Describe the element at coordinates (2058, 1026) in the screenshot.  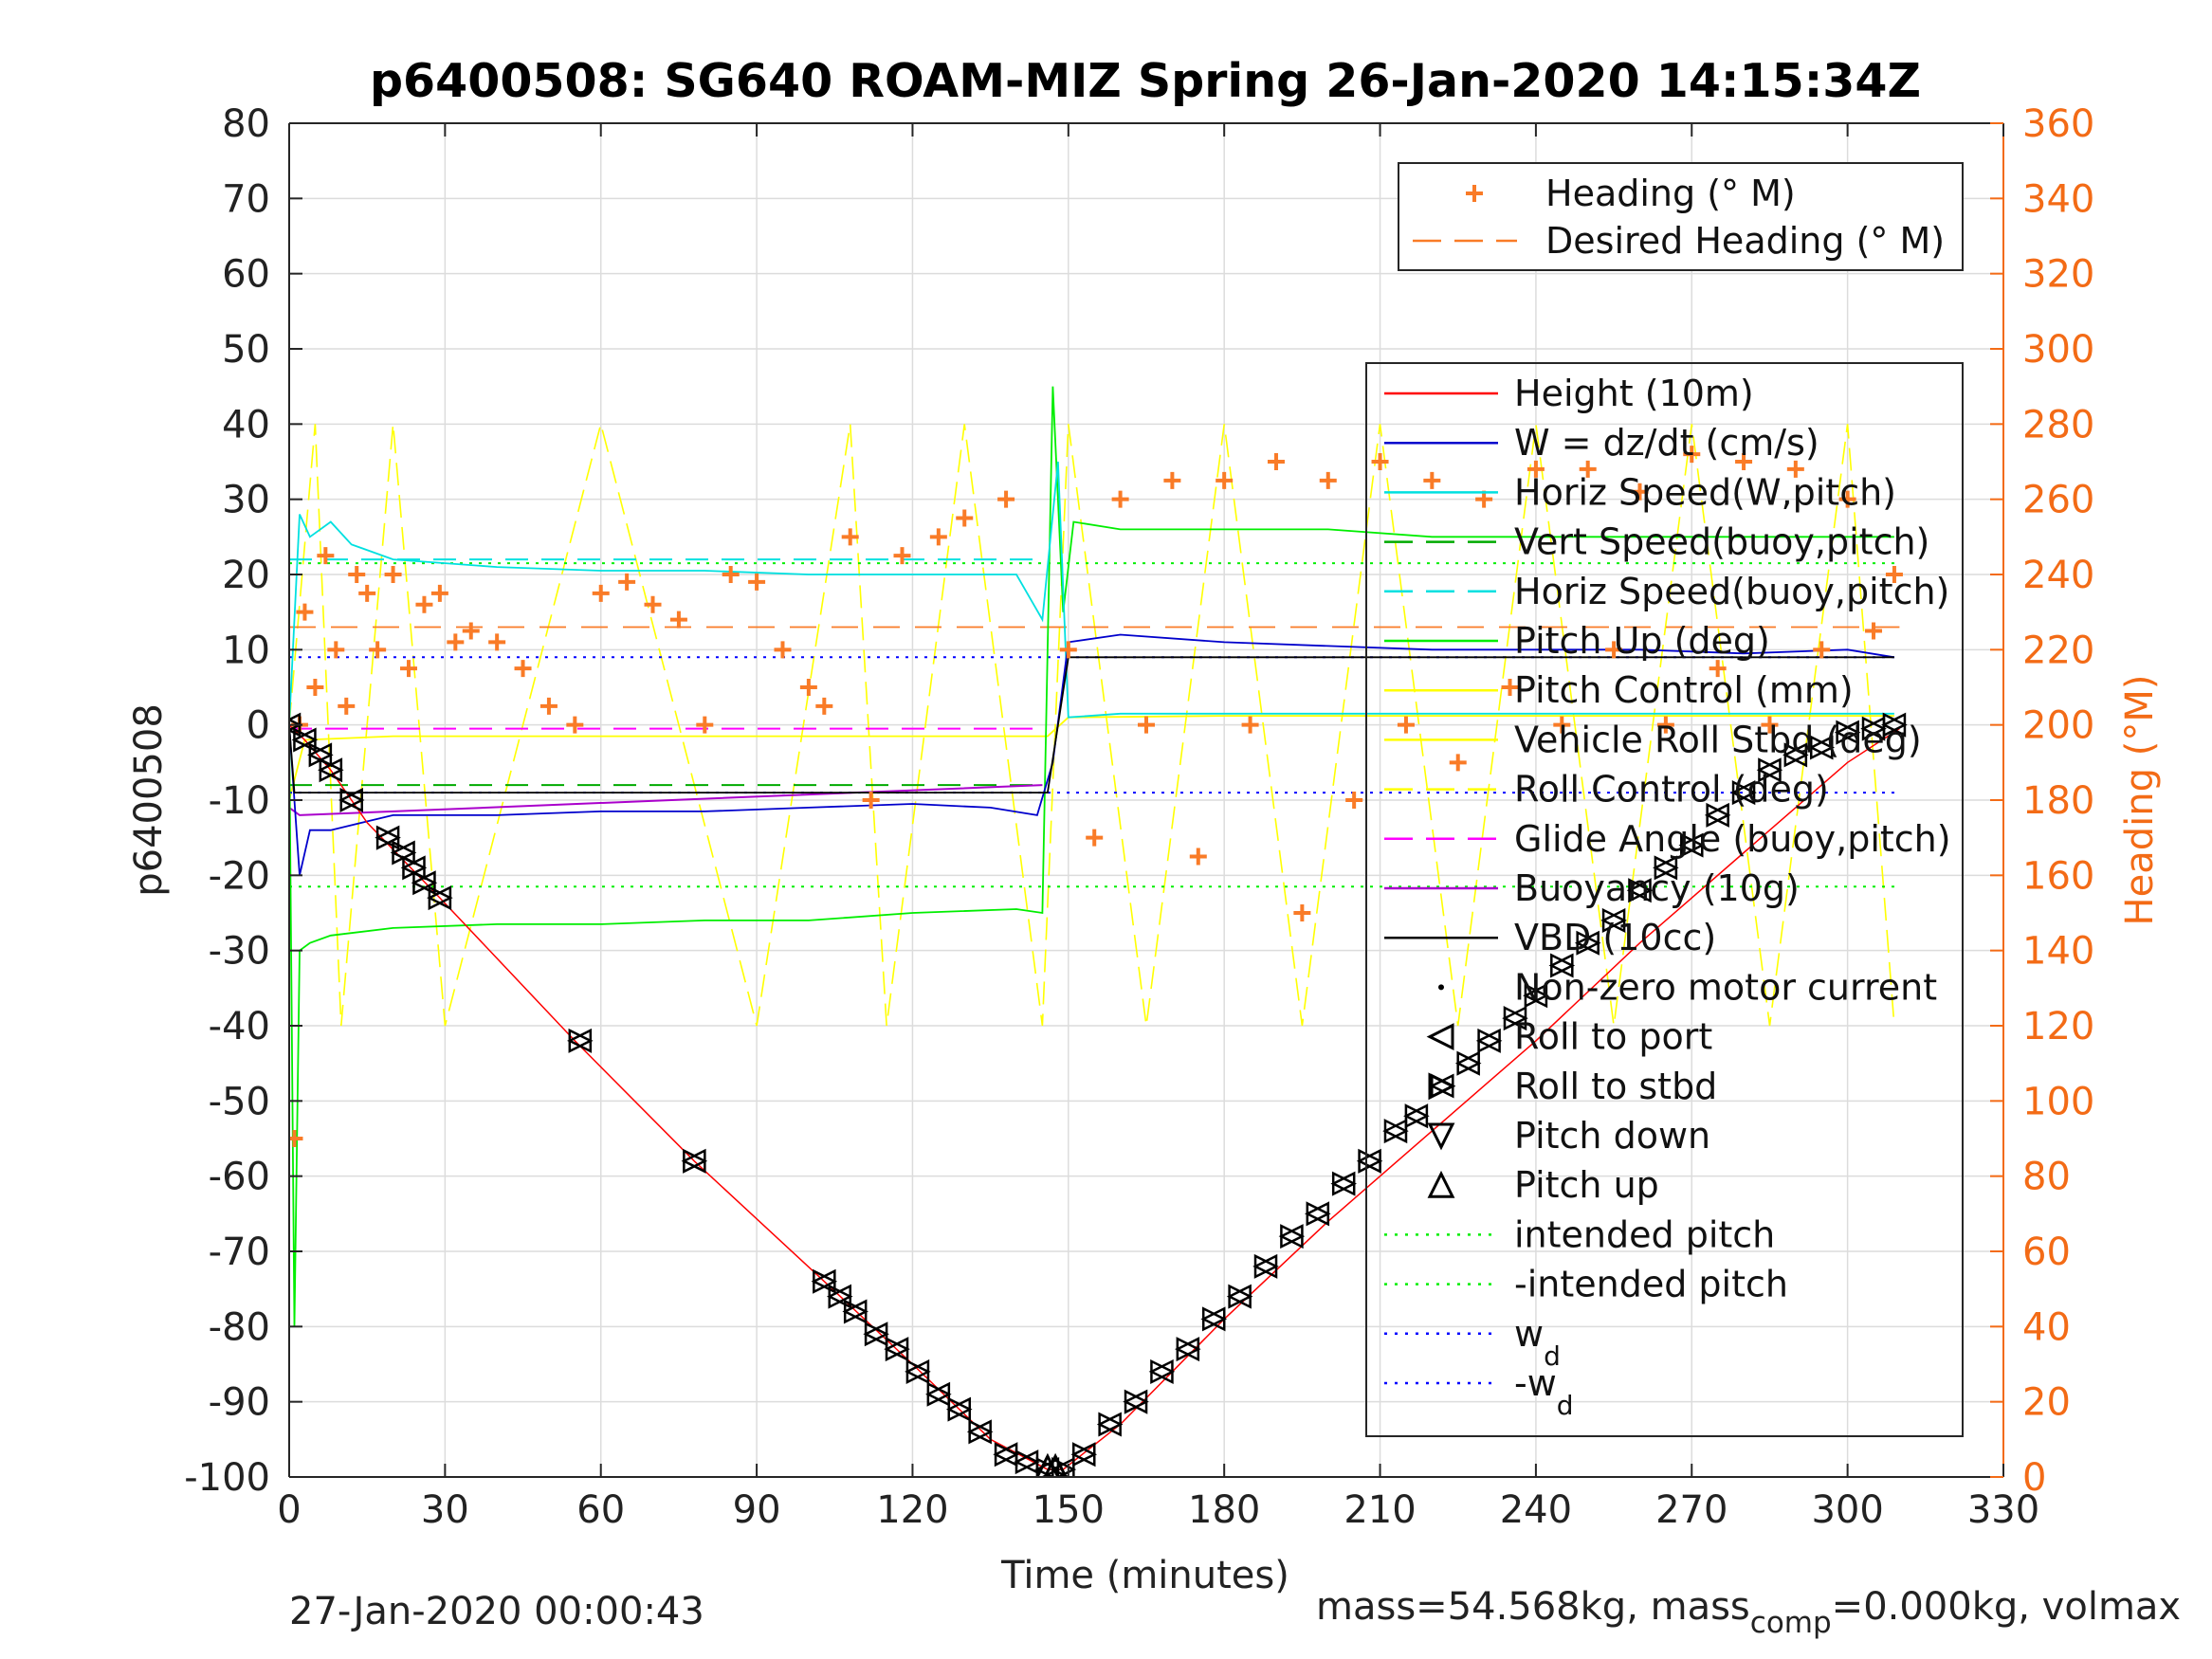
I see `y-right-tick-label: 120` at that location.